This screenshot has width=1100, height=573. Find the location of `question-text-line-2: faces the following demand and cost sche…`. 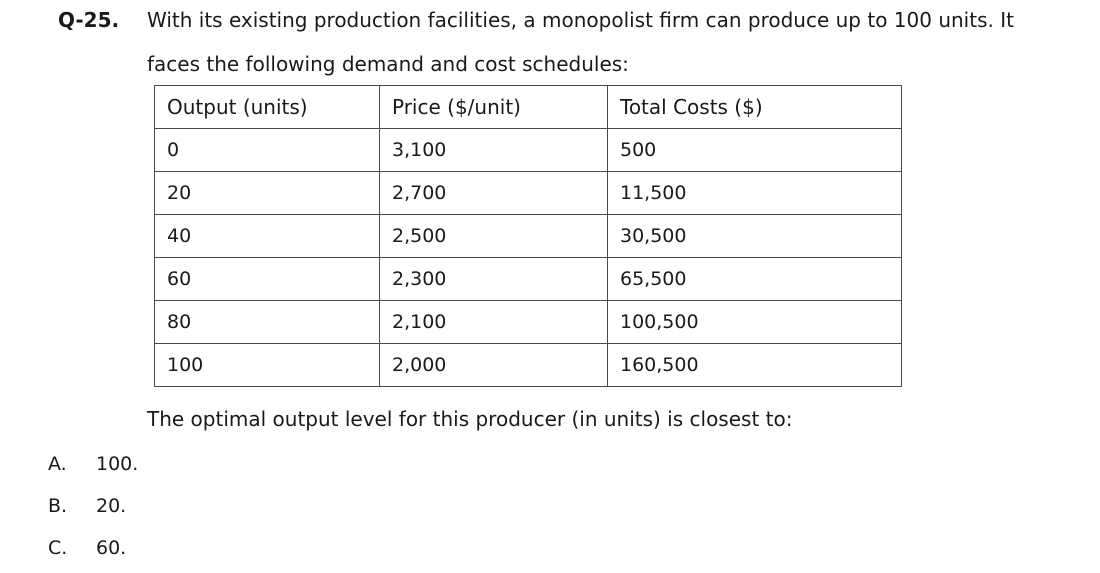

question-text-line-2: faces the following demand and cost sche… is located at coordinates (388, 64).